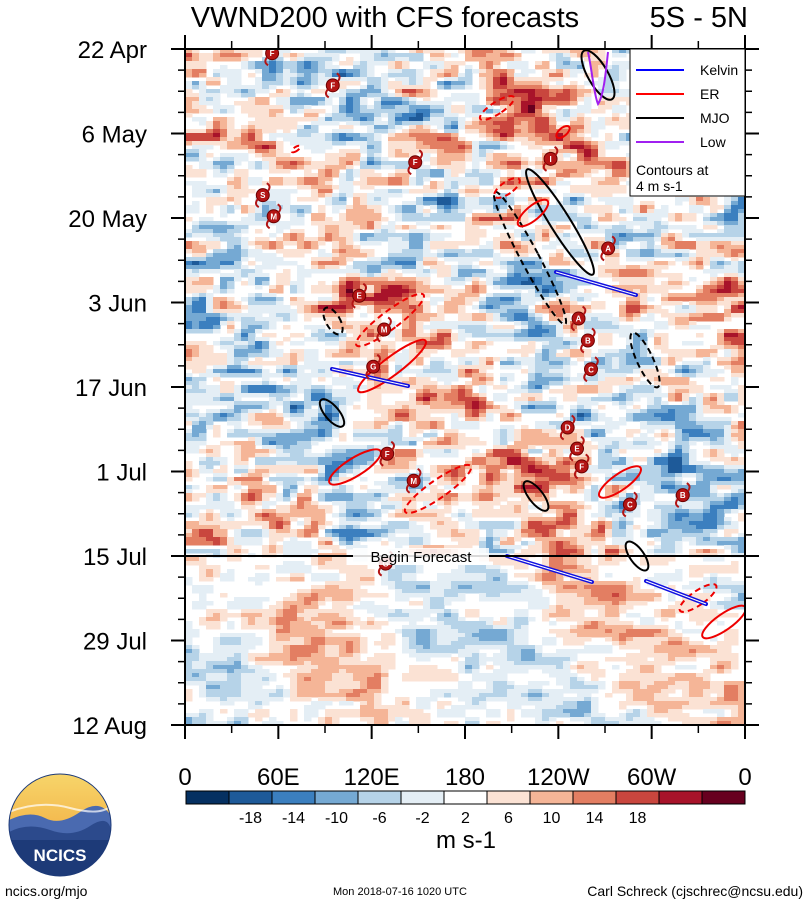 The width and height of the screenshot is (809, 907). What do you see at coordinates (373, 366) in the screenshot?
I see `storm-marker: G` at bounding box center [373, 366].